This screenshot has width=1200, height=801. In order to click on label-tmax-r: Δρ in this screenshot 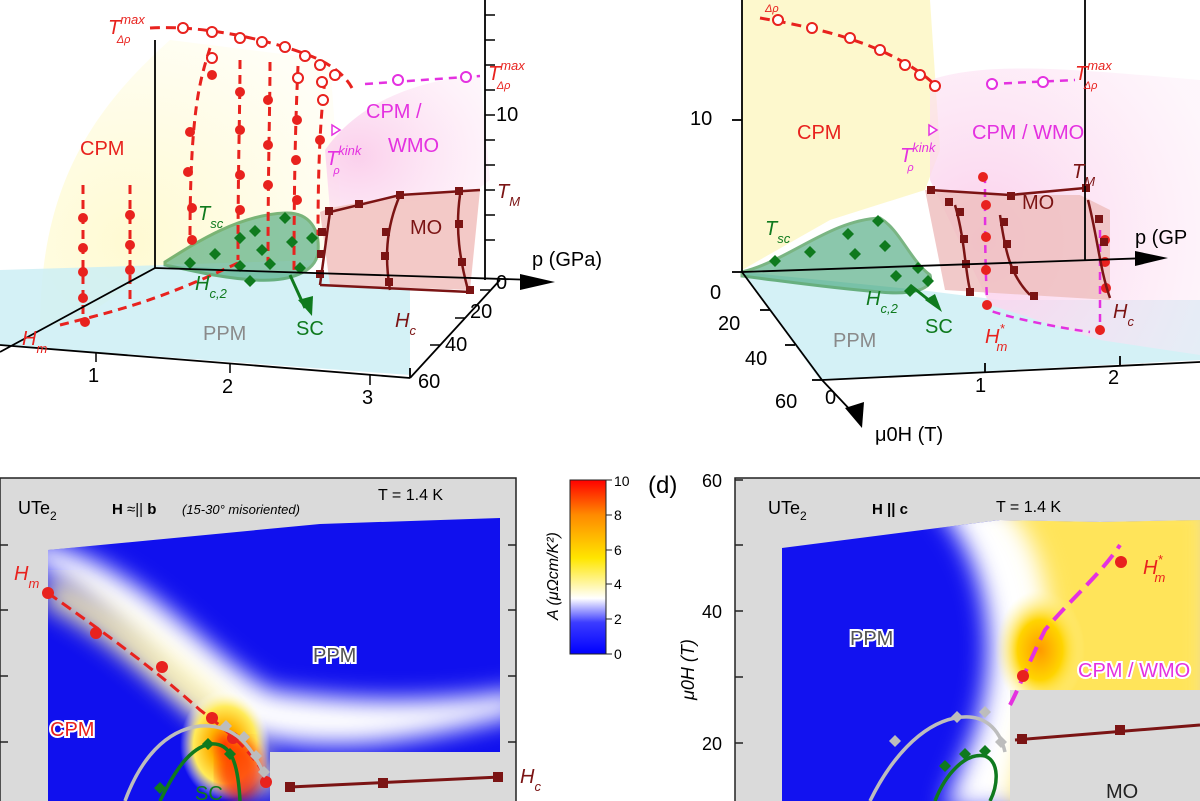, I will do `click(771, 9)`.